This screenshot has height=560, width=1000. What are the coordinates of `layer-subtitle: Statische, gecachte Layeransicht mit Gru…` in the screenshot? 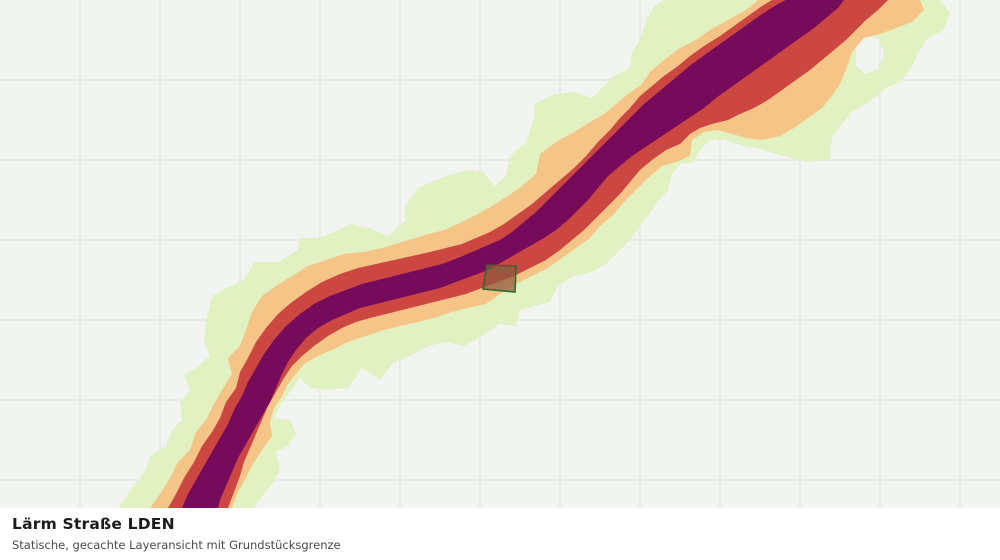 It's located at (500, 545).